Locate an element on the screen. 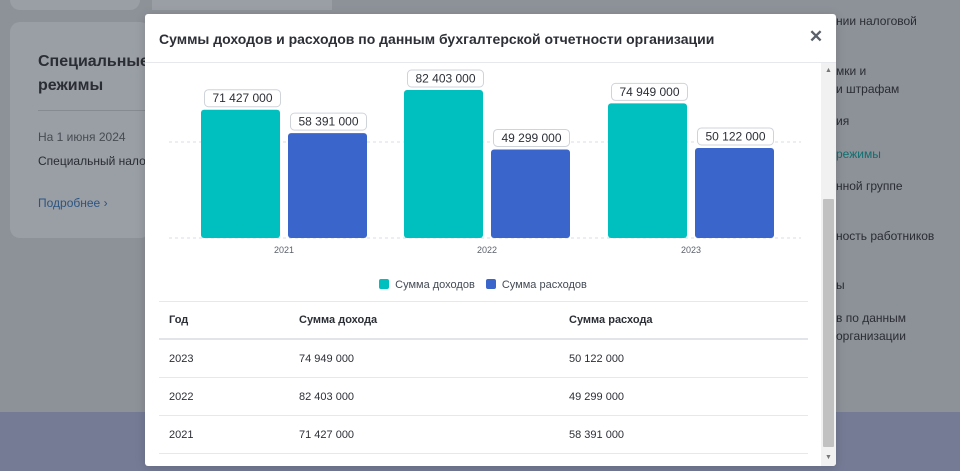  data-label: 49 299 000 is located at coordinates (531, 138).